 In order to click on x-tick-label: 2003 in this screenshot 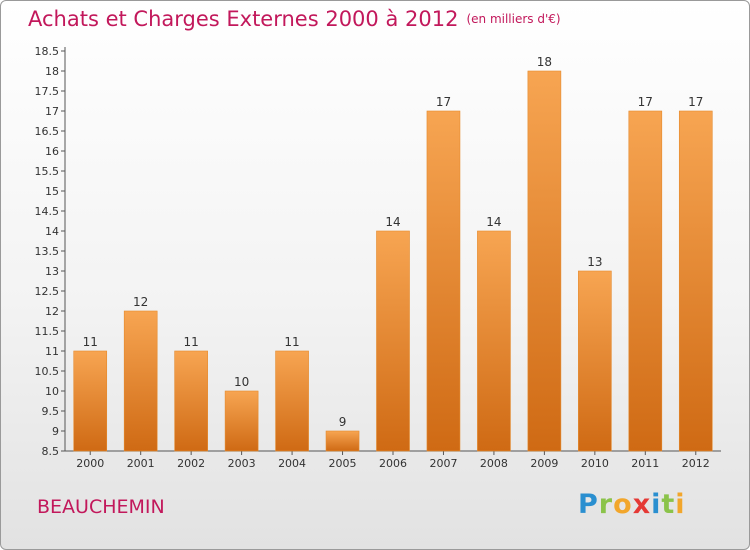, I will do `click(242, 463)`.